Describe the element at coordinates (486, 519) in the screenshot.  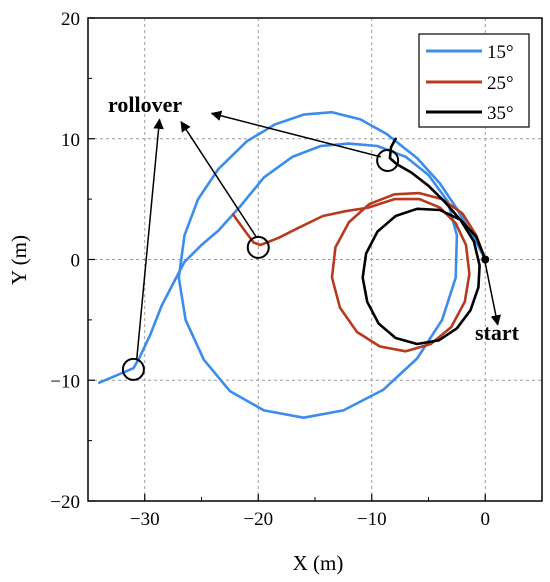
I see `x-tick-label: 0` at that location.